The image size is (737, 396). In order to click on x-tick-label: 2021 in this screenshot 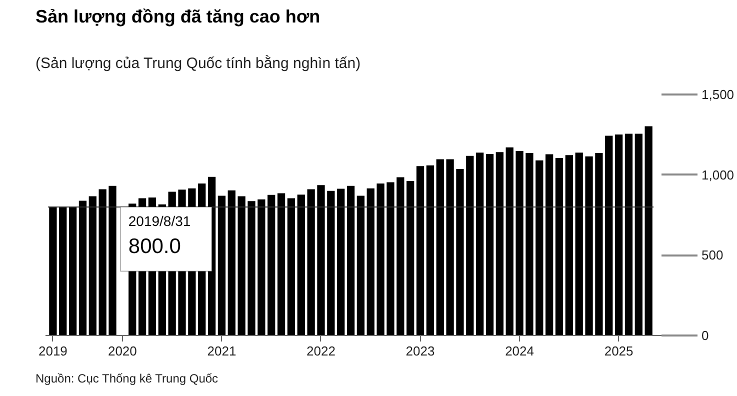, I will do `click(221, 351)`.